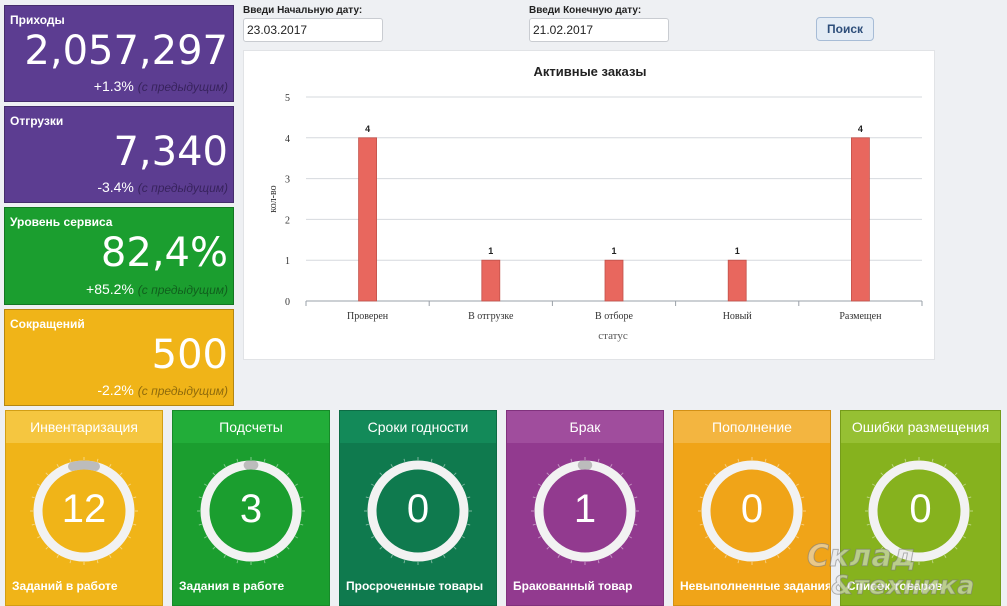 The image size is (1007, 606). What do you see at coordinates (287, 302) in the screenshot?
I see `y-tick-label: 0` at bounding box center [287, 302].